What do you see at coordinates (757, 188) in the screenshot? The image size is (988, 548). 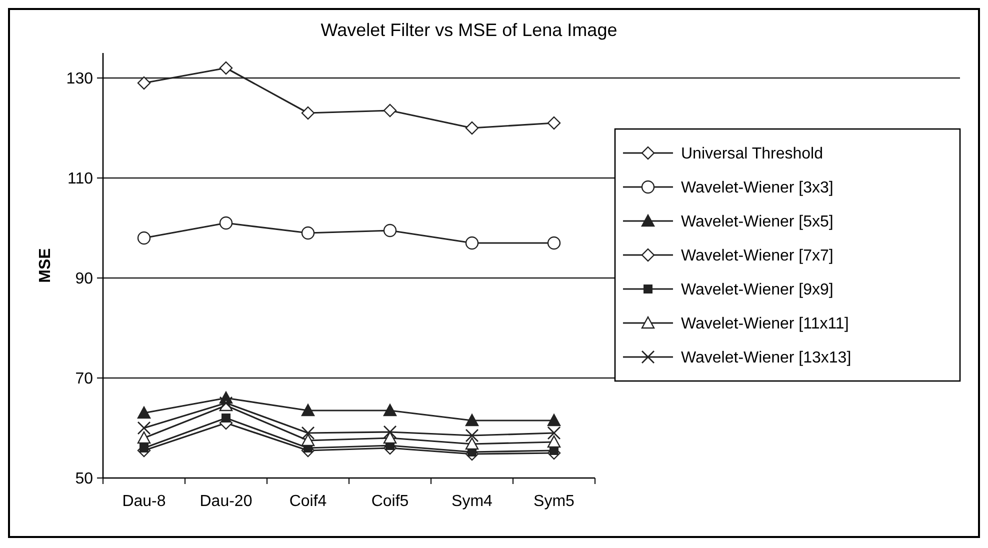 I see `legend-label: Wavelet-Wiener [3x3]` at bounding box center [757, 188].